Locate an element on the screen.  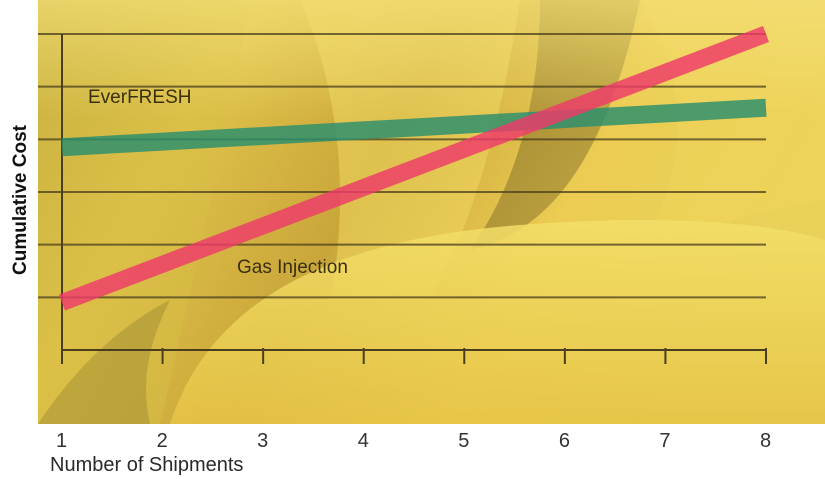
series-label-gas-injection: Gas Injection is located at coordinates (292, 267).